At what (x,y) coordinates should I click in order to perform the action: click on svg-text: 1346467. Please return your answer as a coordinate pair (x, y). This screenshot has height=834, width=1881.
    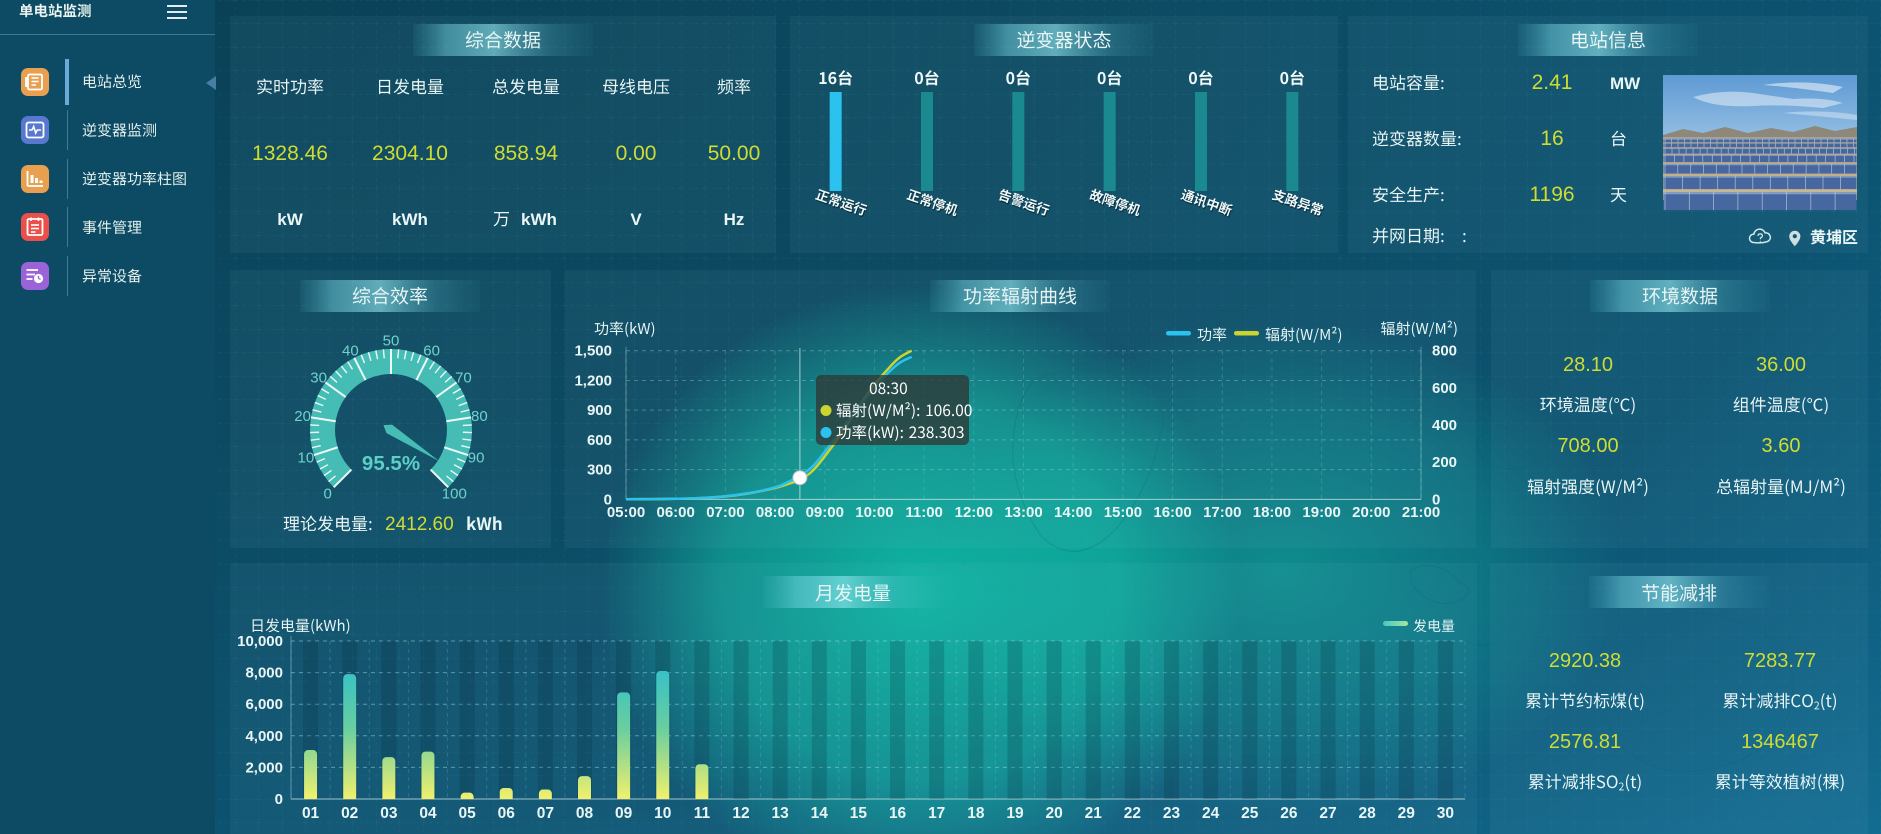
    Looking at the image, I should click on (1780, 742).